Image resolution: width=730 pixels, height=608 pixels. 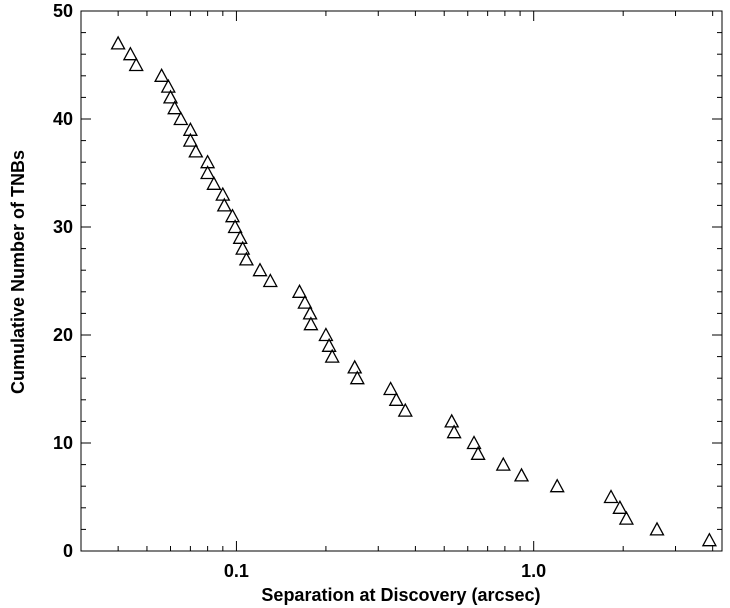 I want to click on y-axis-title: Cumulative Number of TNBs, so click(x=18, y=272).